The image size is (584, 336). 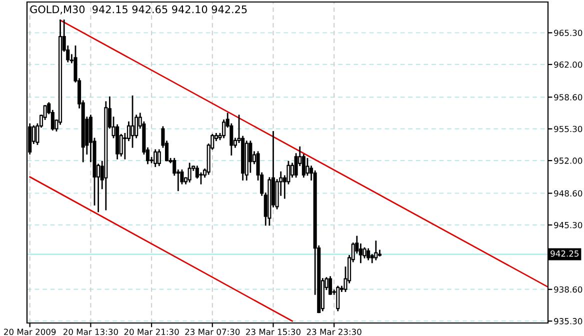 What do you see at coordinates (90, 332) in the screenshot?
I see `x-tick-label: 20 Mar 13:30` at bounding box center [90, 332].